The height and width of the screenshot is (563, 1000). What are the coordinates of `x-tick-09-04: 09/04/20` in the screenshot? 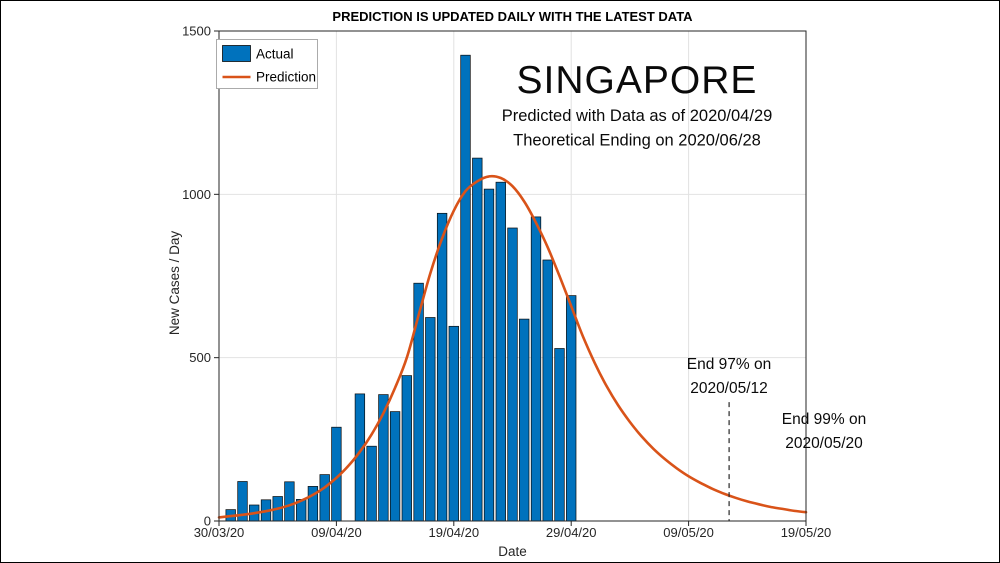 It's located at (336, 532).